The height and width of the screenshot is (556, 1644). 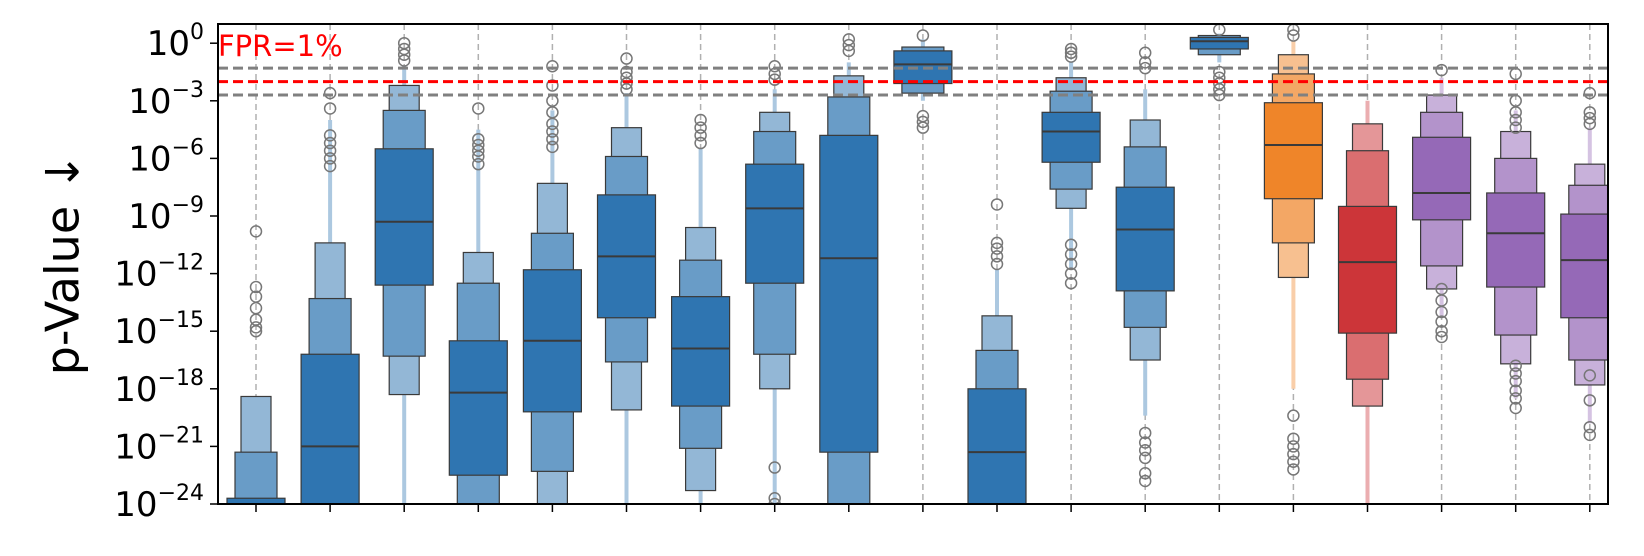 I want to click on y-tick-label: 10⁰, so click(x=175, y=42).